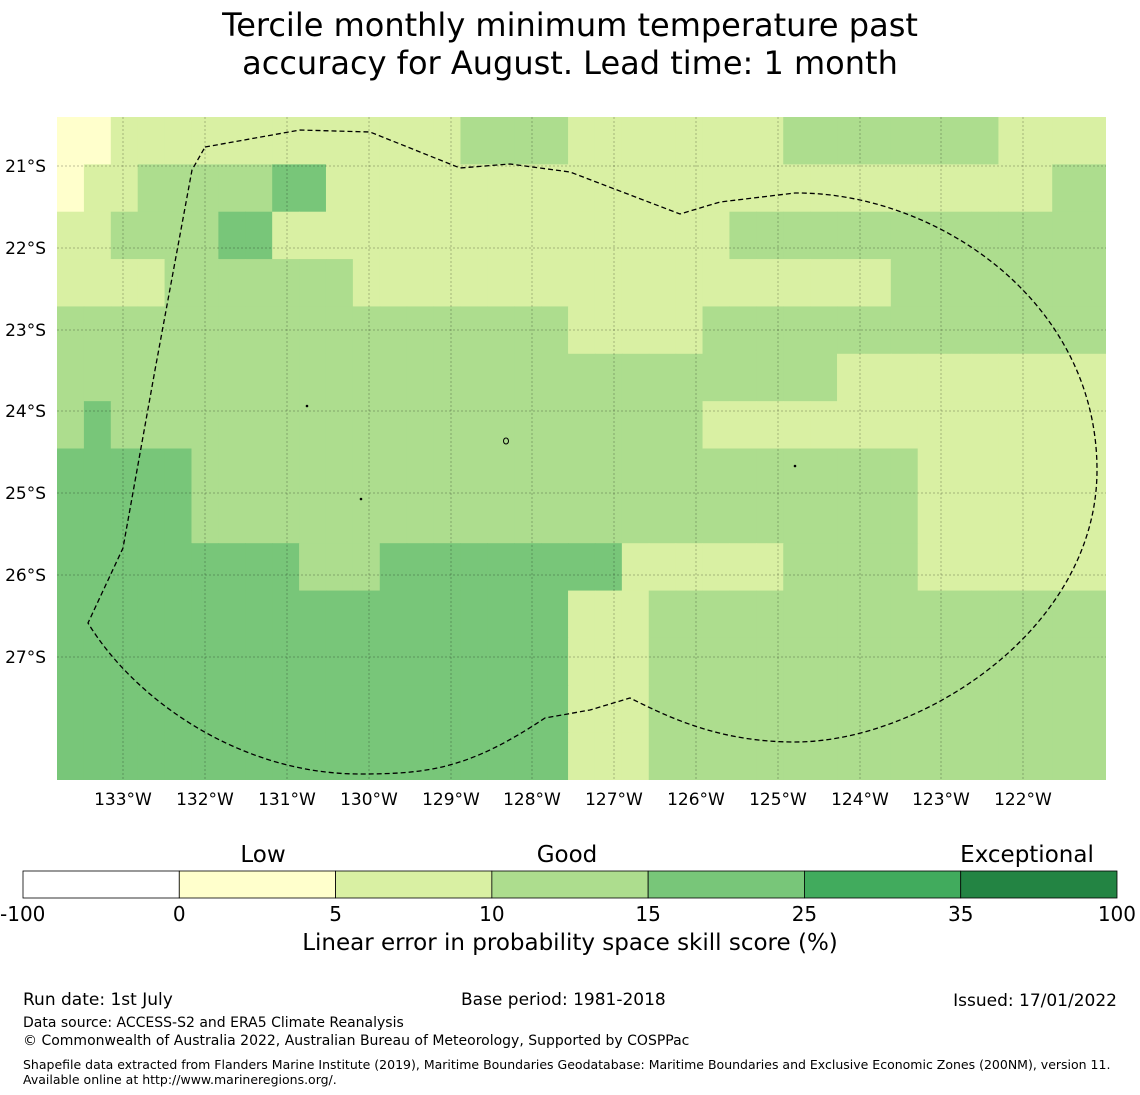  What do you see at coordinates (570, 884) in the screenshot?
I see `colorbar-segment` at bounding box center [570, 884].